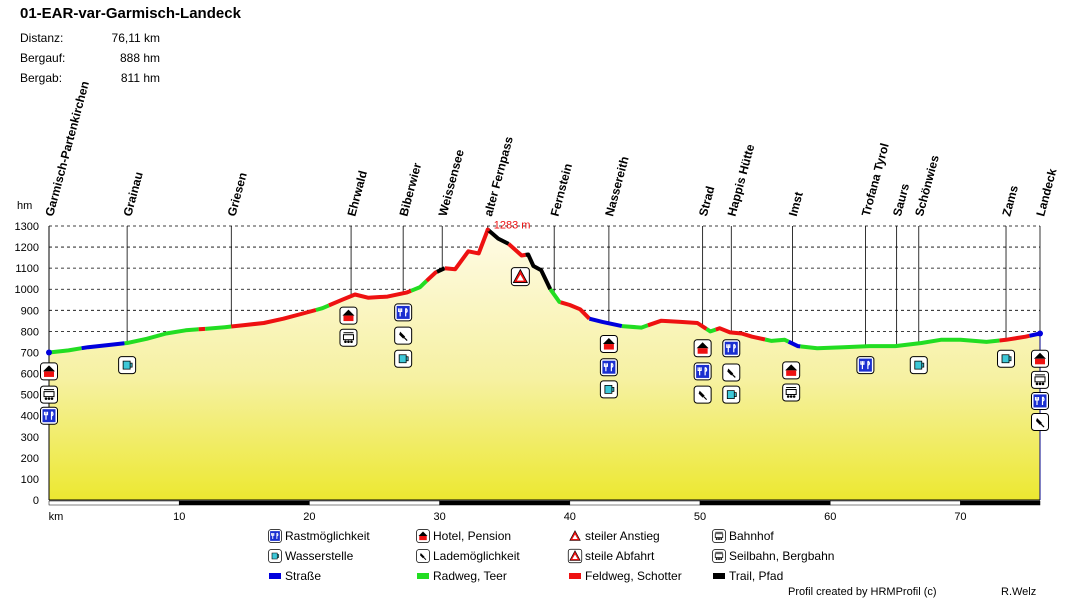 The image size is (1090, 600). I want to click on y-tick-label-1200: 1200, so click(27, 248).